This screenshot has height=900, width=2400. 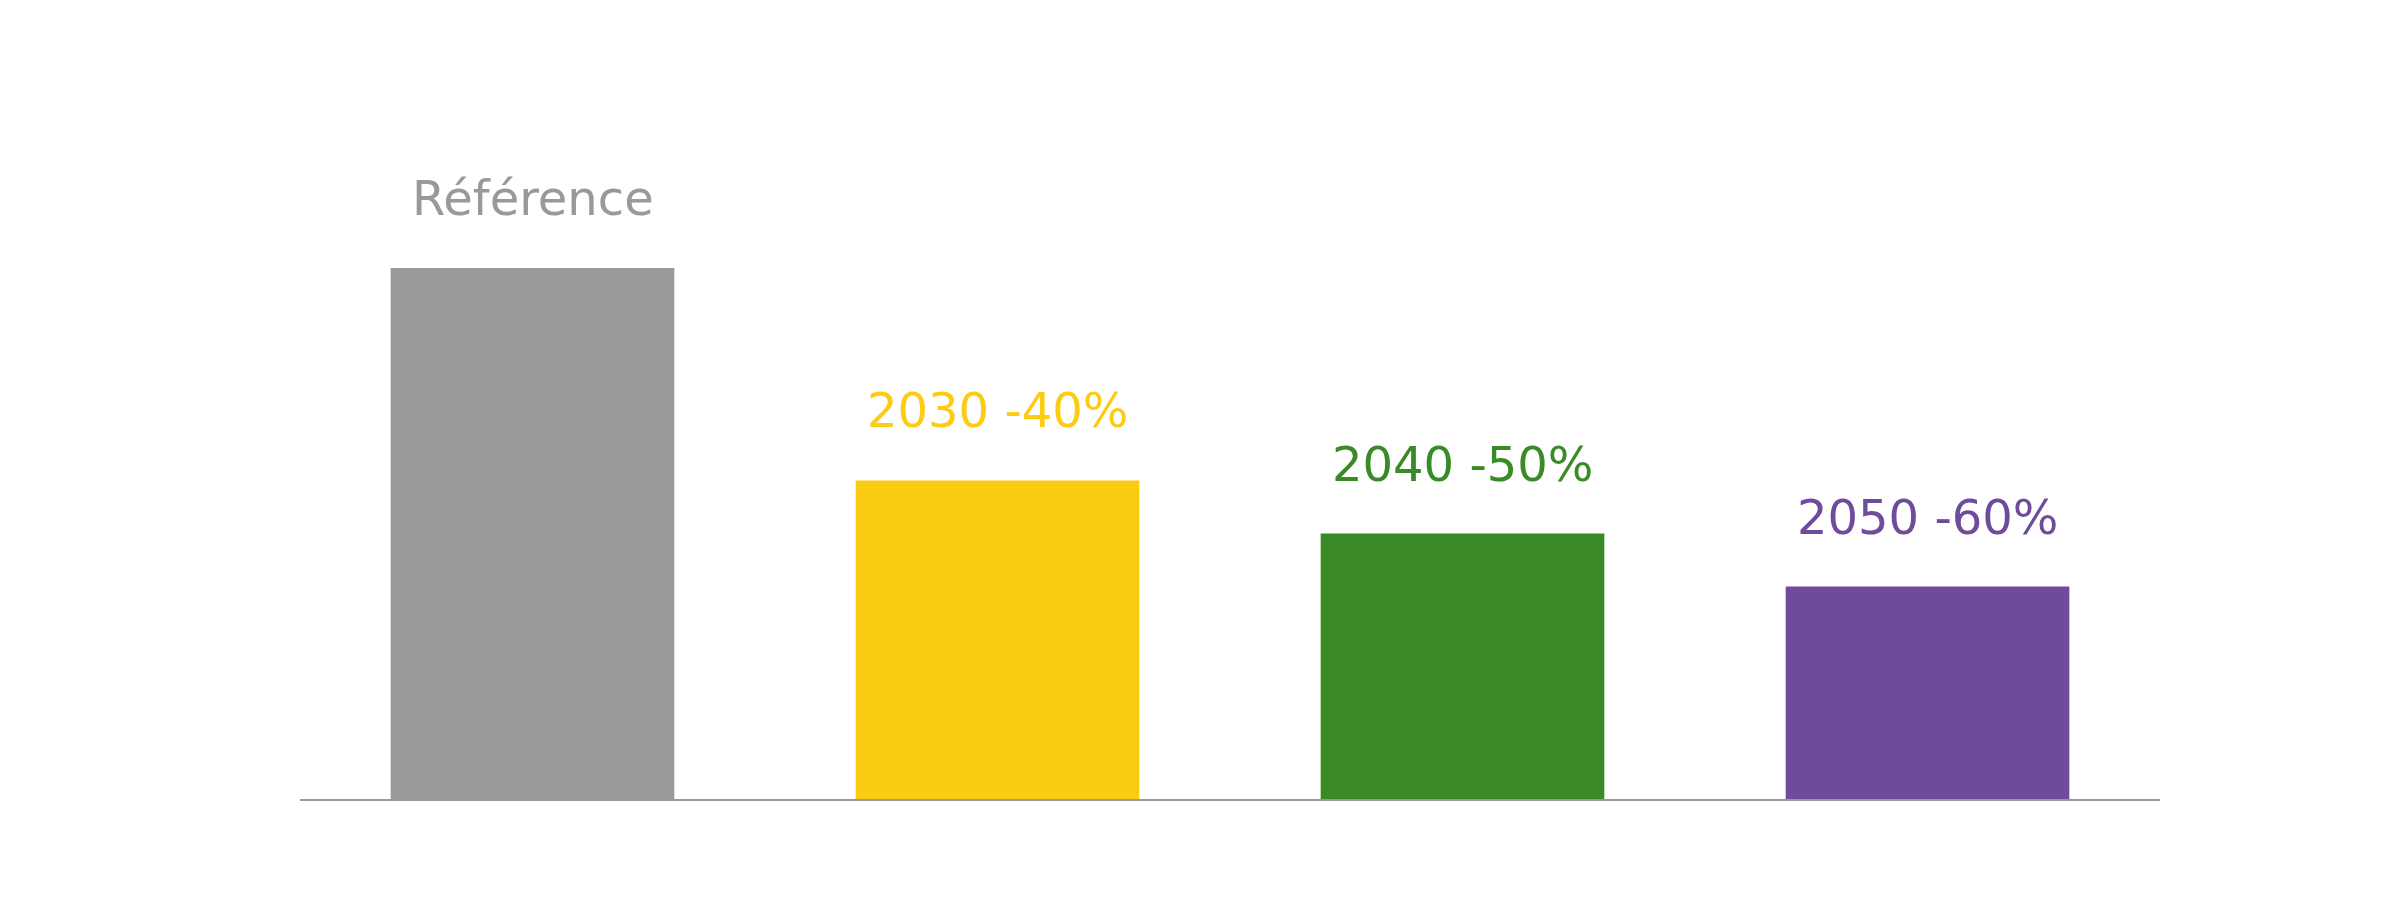 I want to click on x-tick-label: 2050 -60%, so click(x=1928, y=517).